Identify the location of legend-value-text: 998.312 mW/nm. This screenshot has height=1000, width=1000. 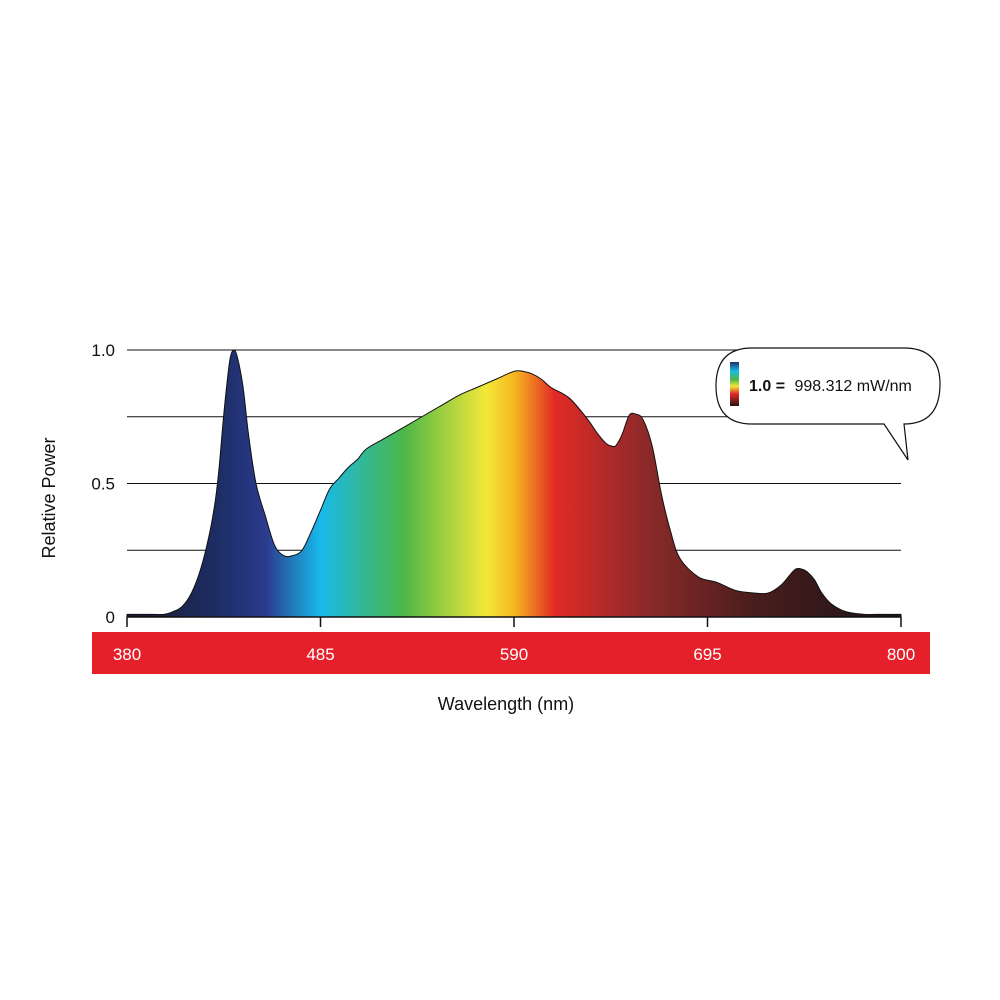
(852, 386).